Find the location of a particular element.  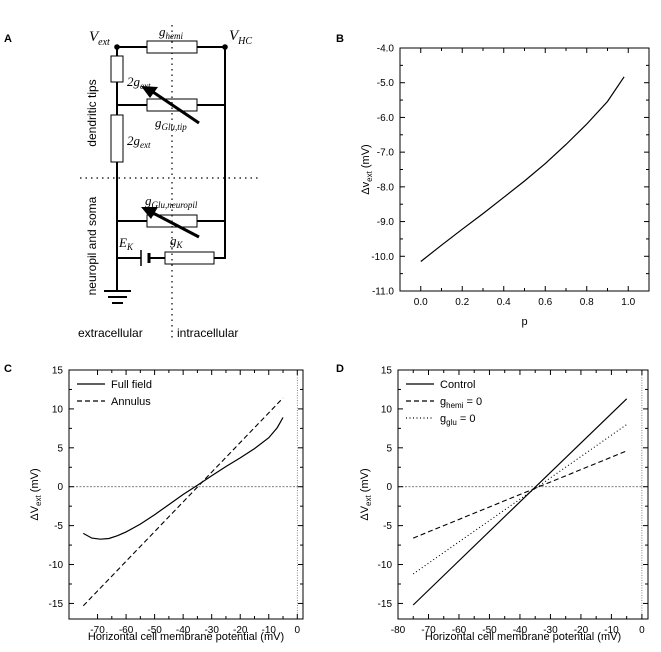

chart-b-frame is located at coordinates (524, 169).